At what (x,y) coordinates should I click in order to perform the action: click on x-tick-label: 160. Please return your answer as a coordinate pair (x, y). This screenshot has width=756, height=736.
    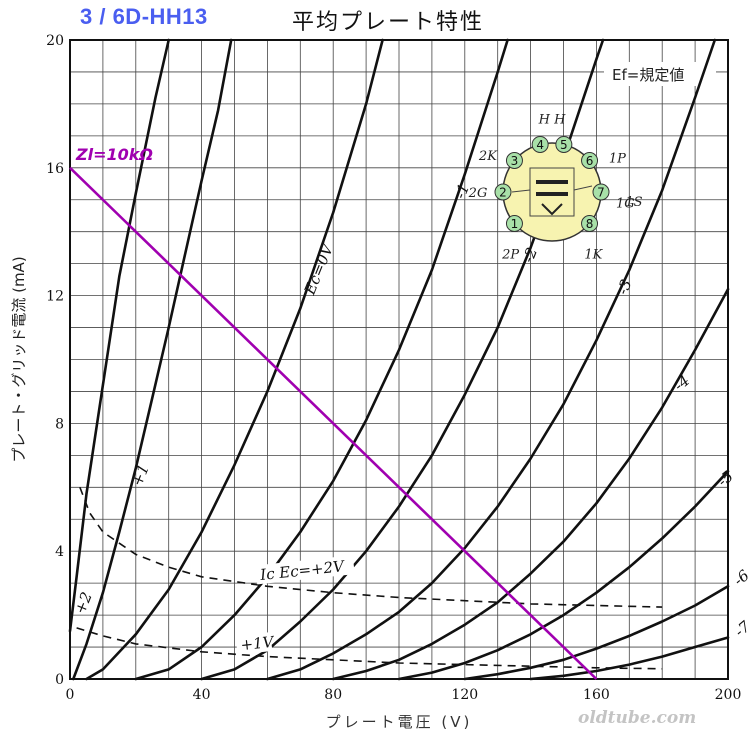
    Looking at the image, I should click on (596, 695).